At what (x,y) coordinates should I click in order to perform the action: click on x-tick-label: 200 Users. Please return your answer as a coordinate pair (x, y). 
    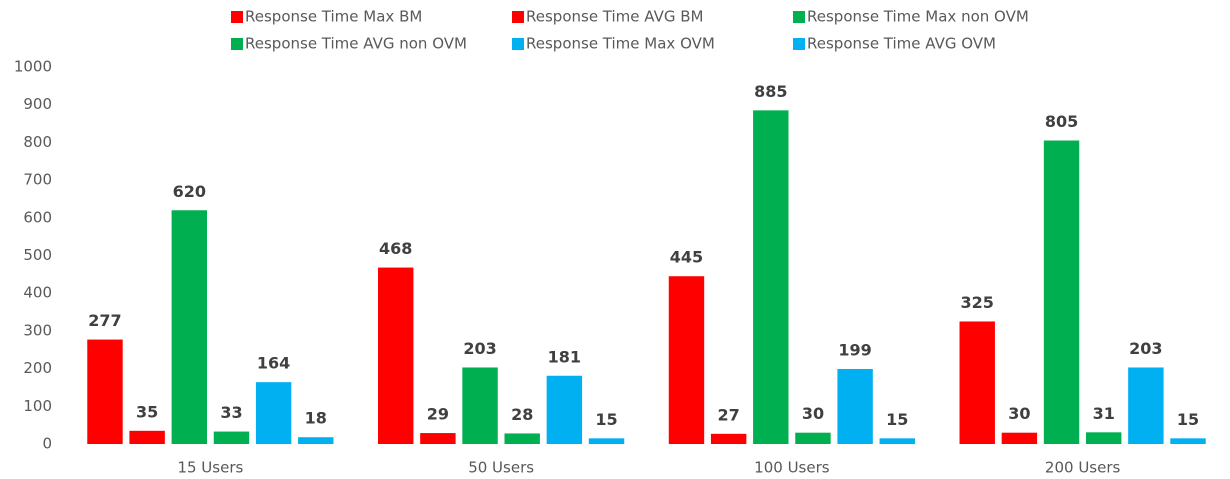
    Looking at the image, I should click on (1083, 468).